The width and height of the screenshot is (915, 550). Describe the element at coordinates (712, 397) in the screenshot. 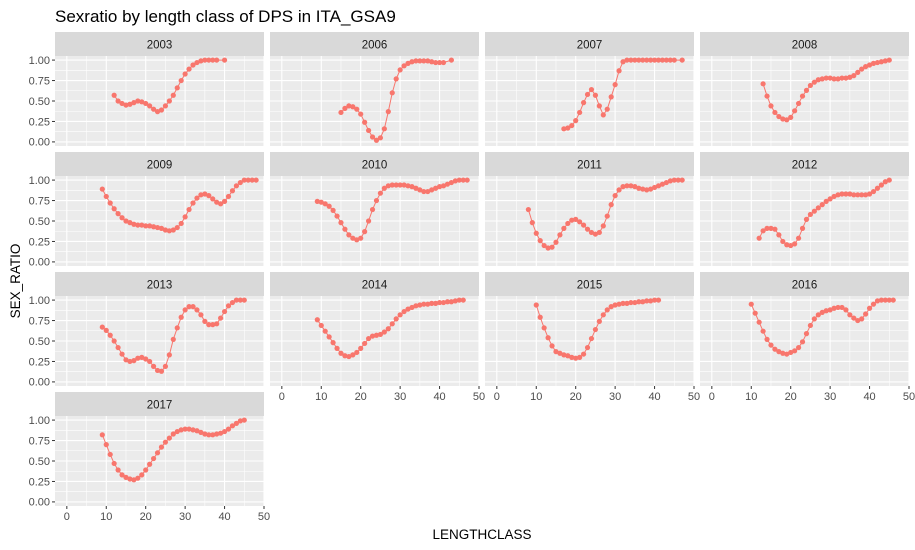

I see `x-tick-label: 0` at that location.